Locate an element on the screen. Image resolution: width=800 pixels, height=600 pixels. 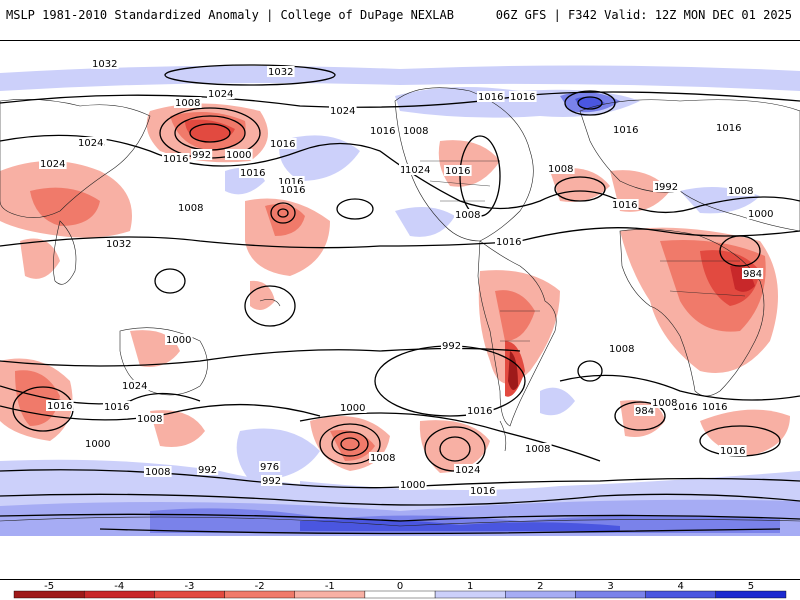
colorbar-tick-label: 1 is located at coordinates (470, 586).